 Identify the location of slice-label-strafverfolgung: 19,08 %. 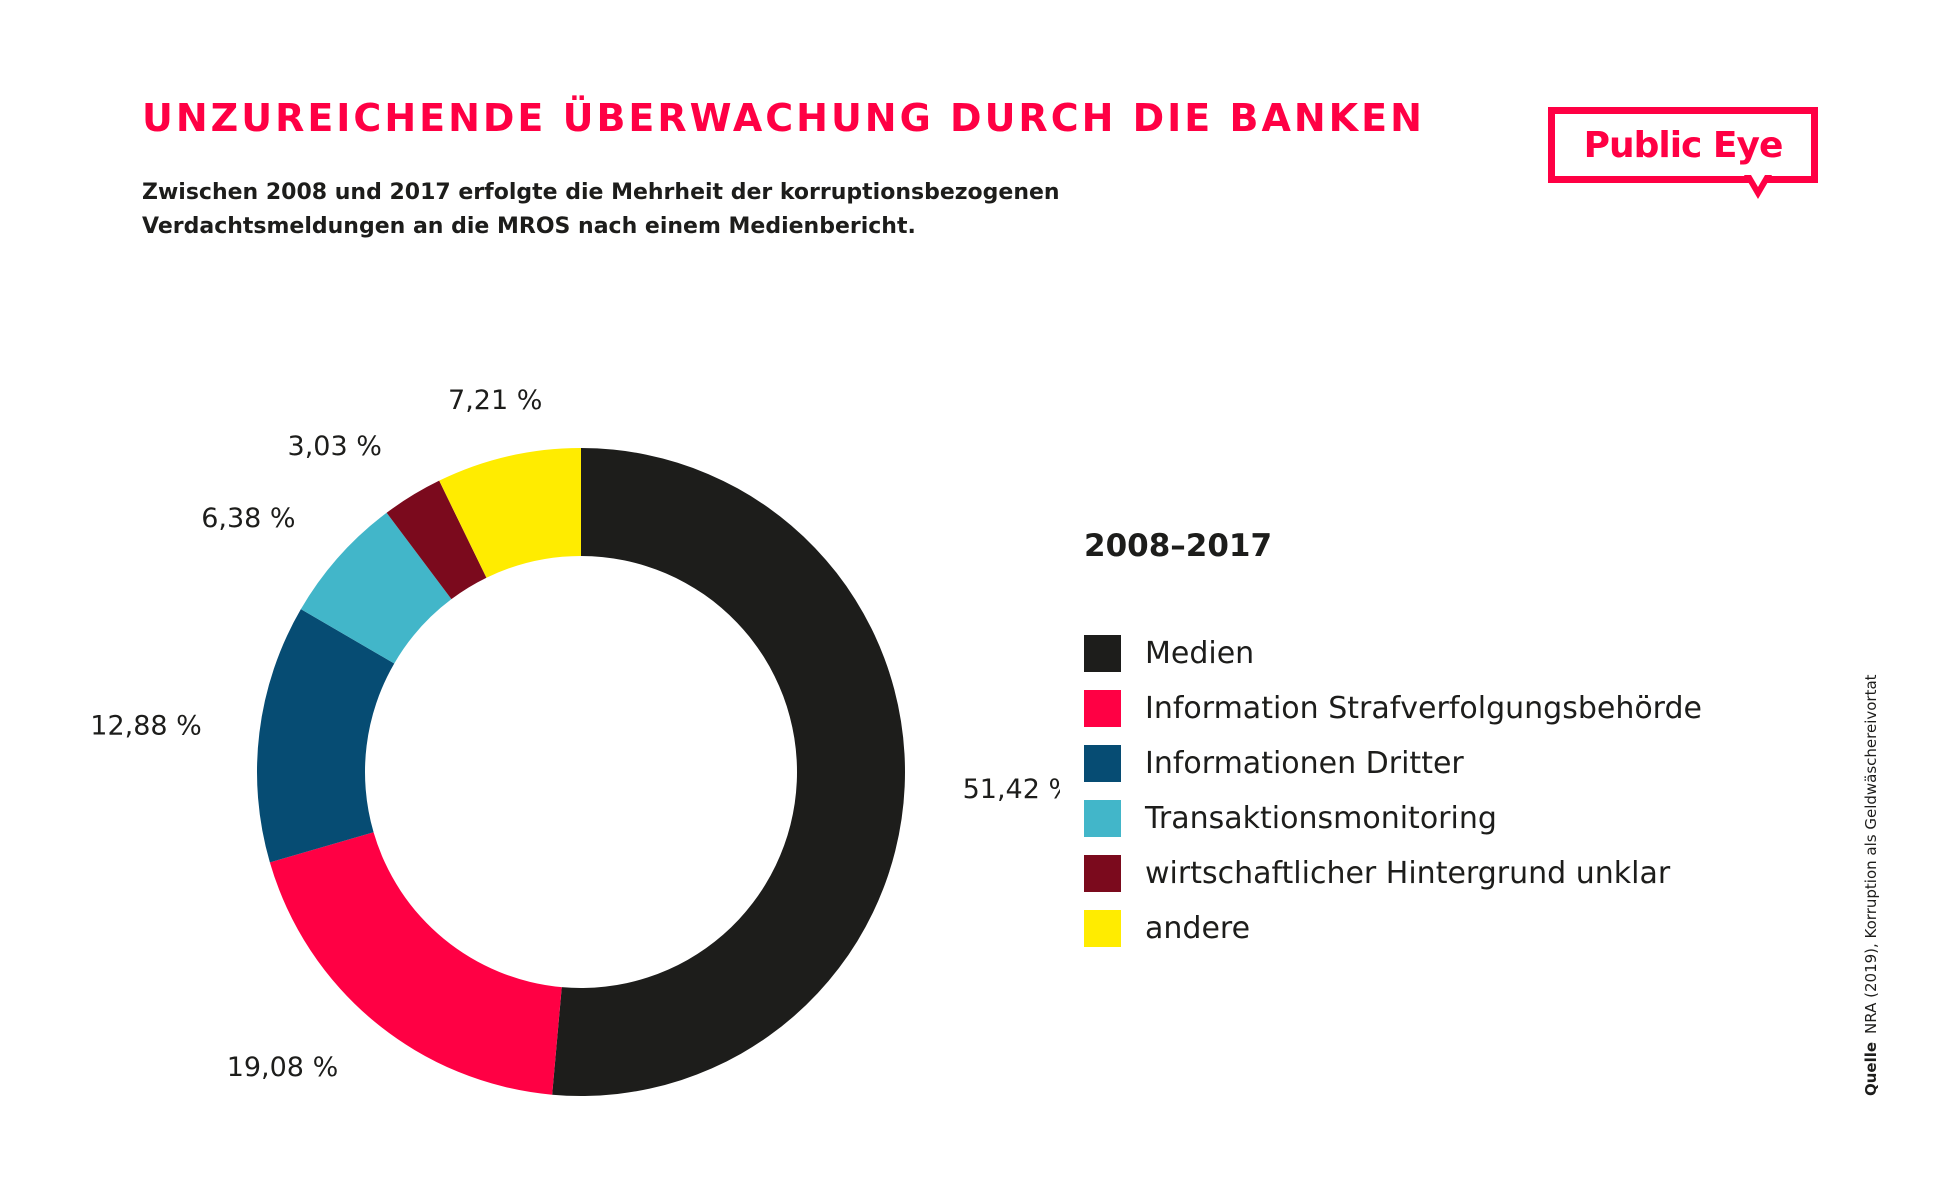
(283, 1067).